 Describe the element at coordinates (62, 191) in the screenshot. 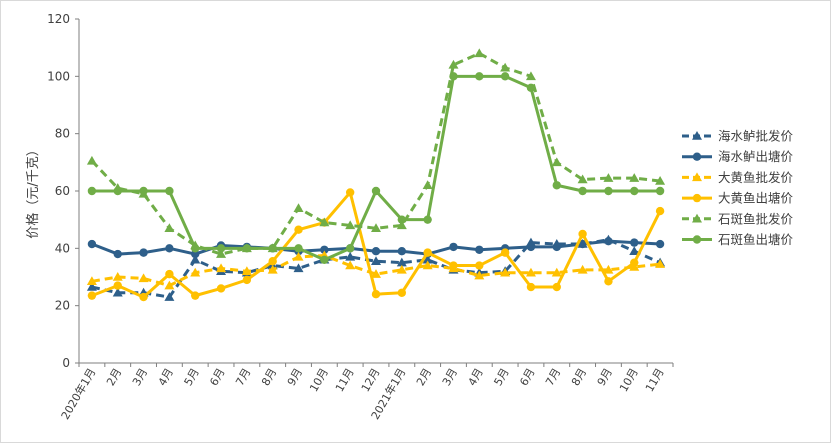

I see `y-tick-label: 60` at that location.